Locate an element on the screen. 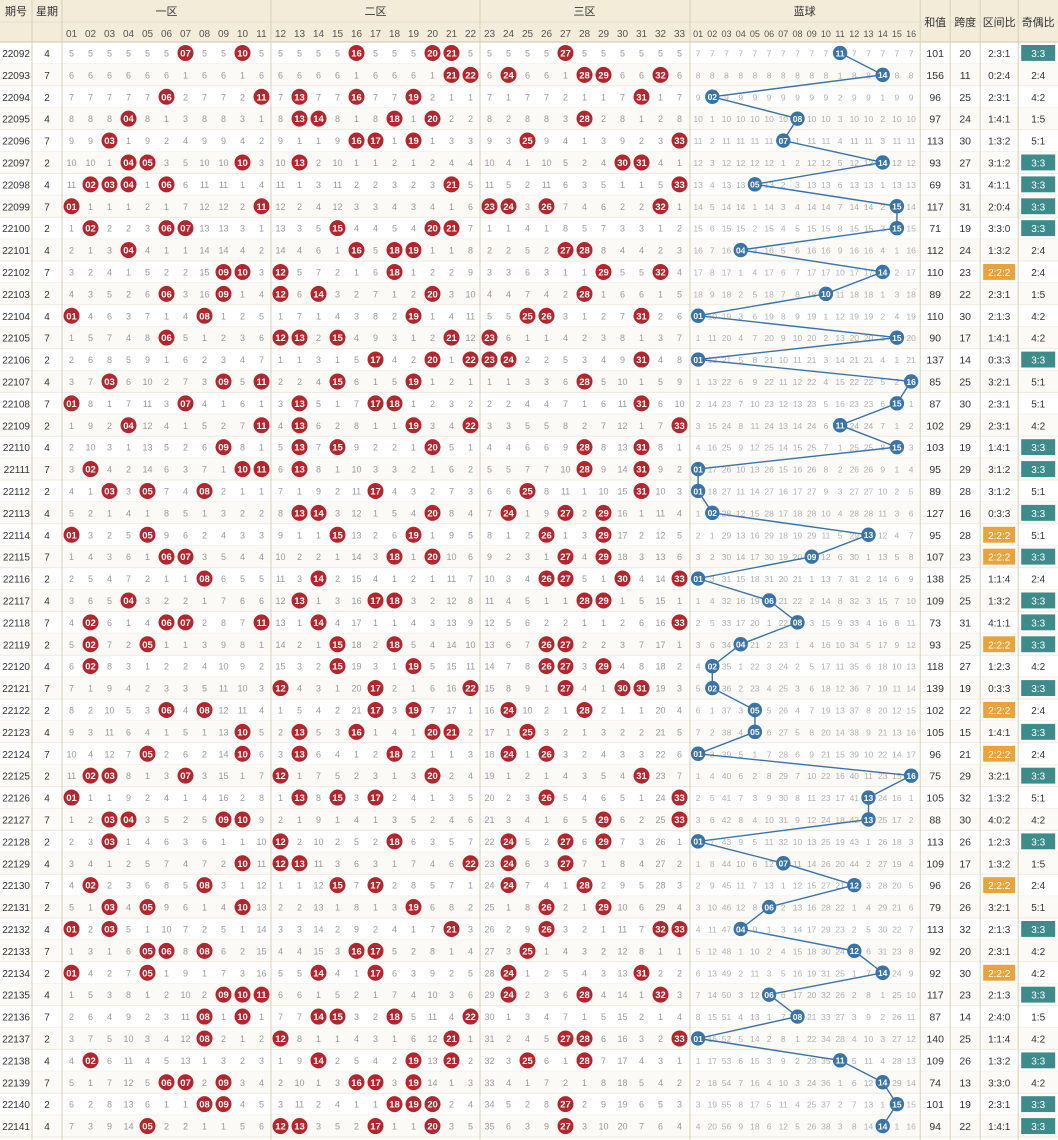  red-ball-number: 03 is located at coordinates (109, 908).